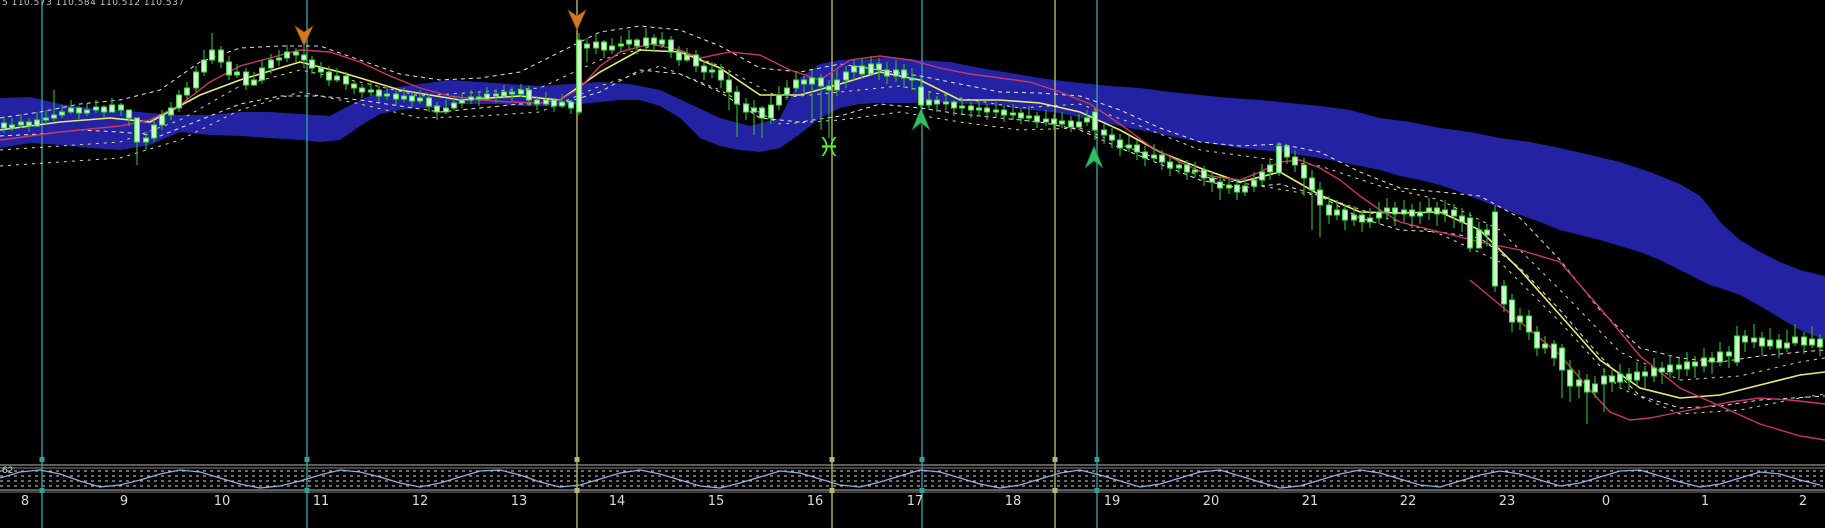  Describe the element at coordinates (617, 501) in the screenshot. I see `hour-label: 14` at that location.